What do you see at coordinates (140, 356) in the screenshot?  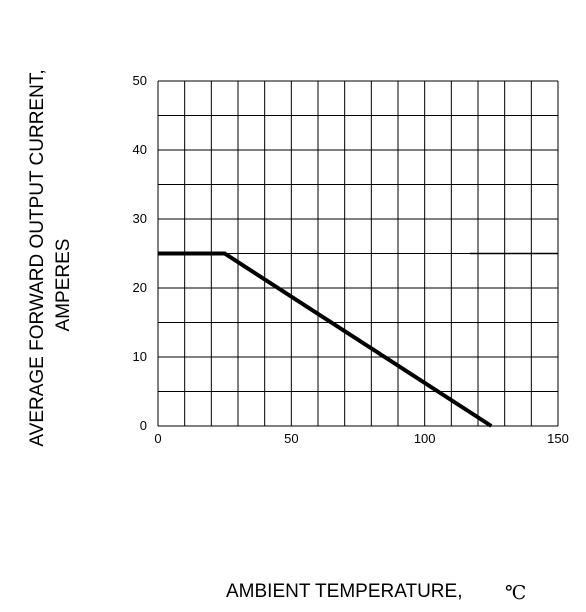 I see `y-tick-label: 10` at bounding box center [140, 356].